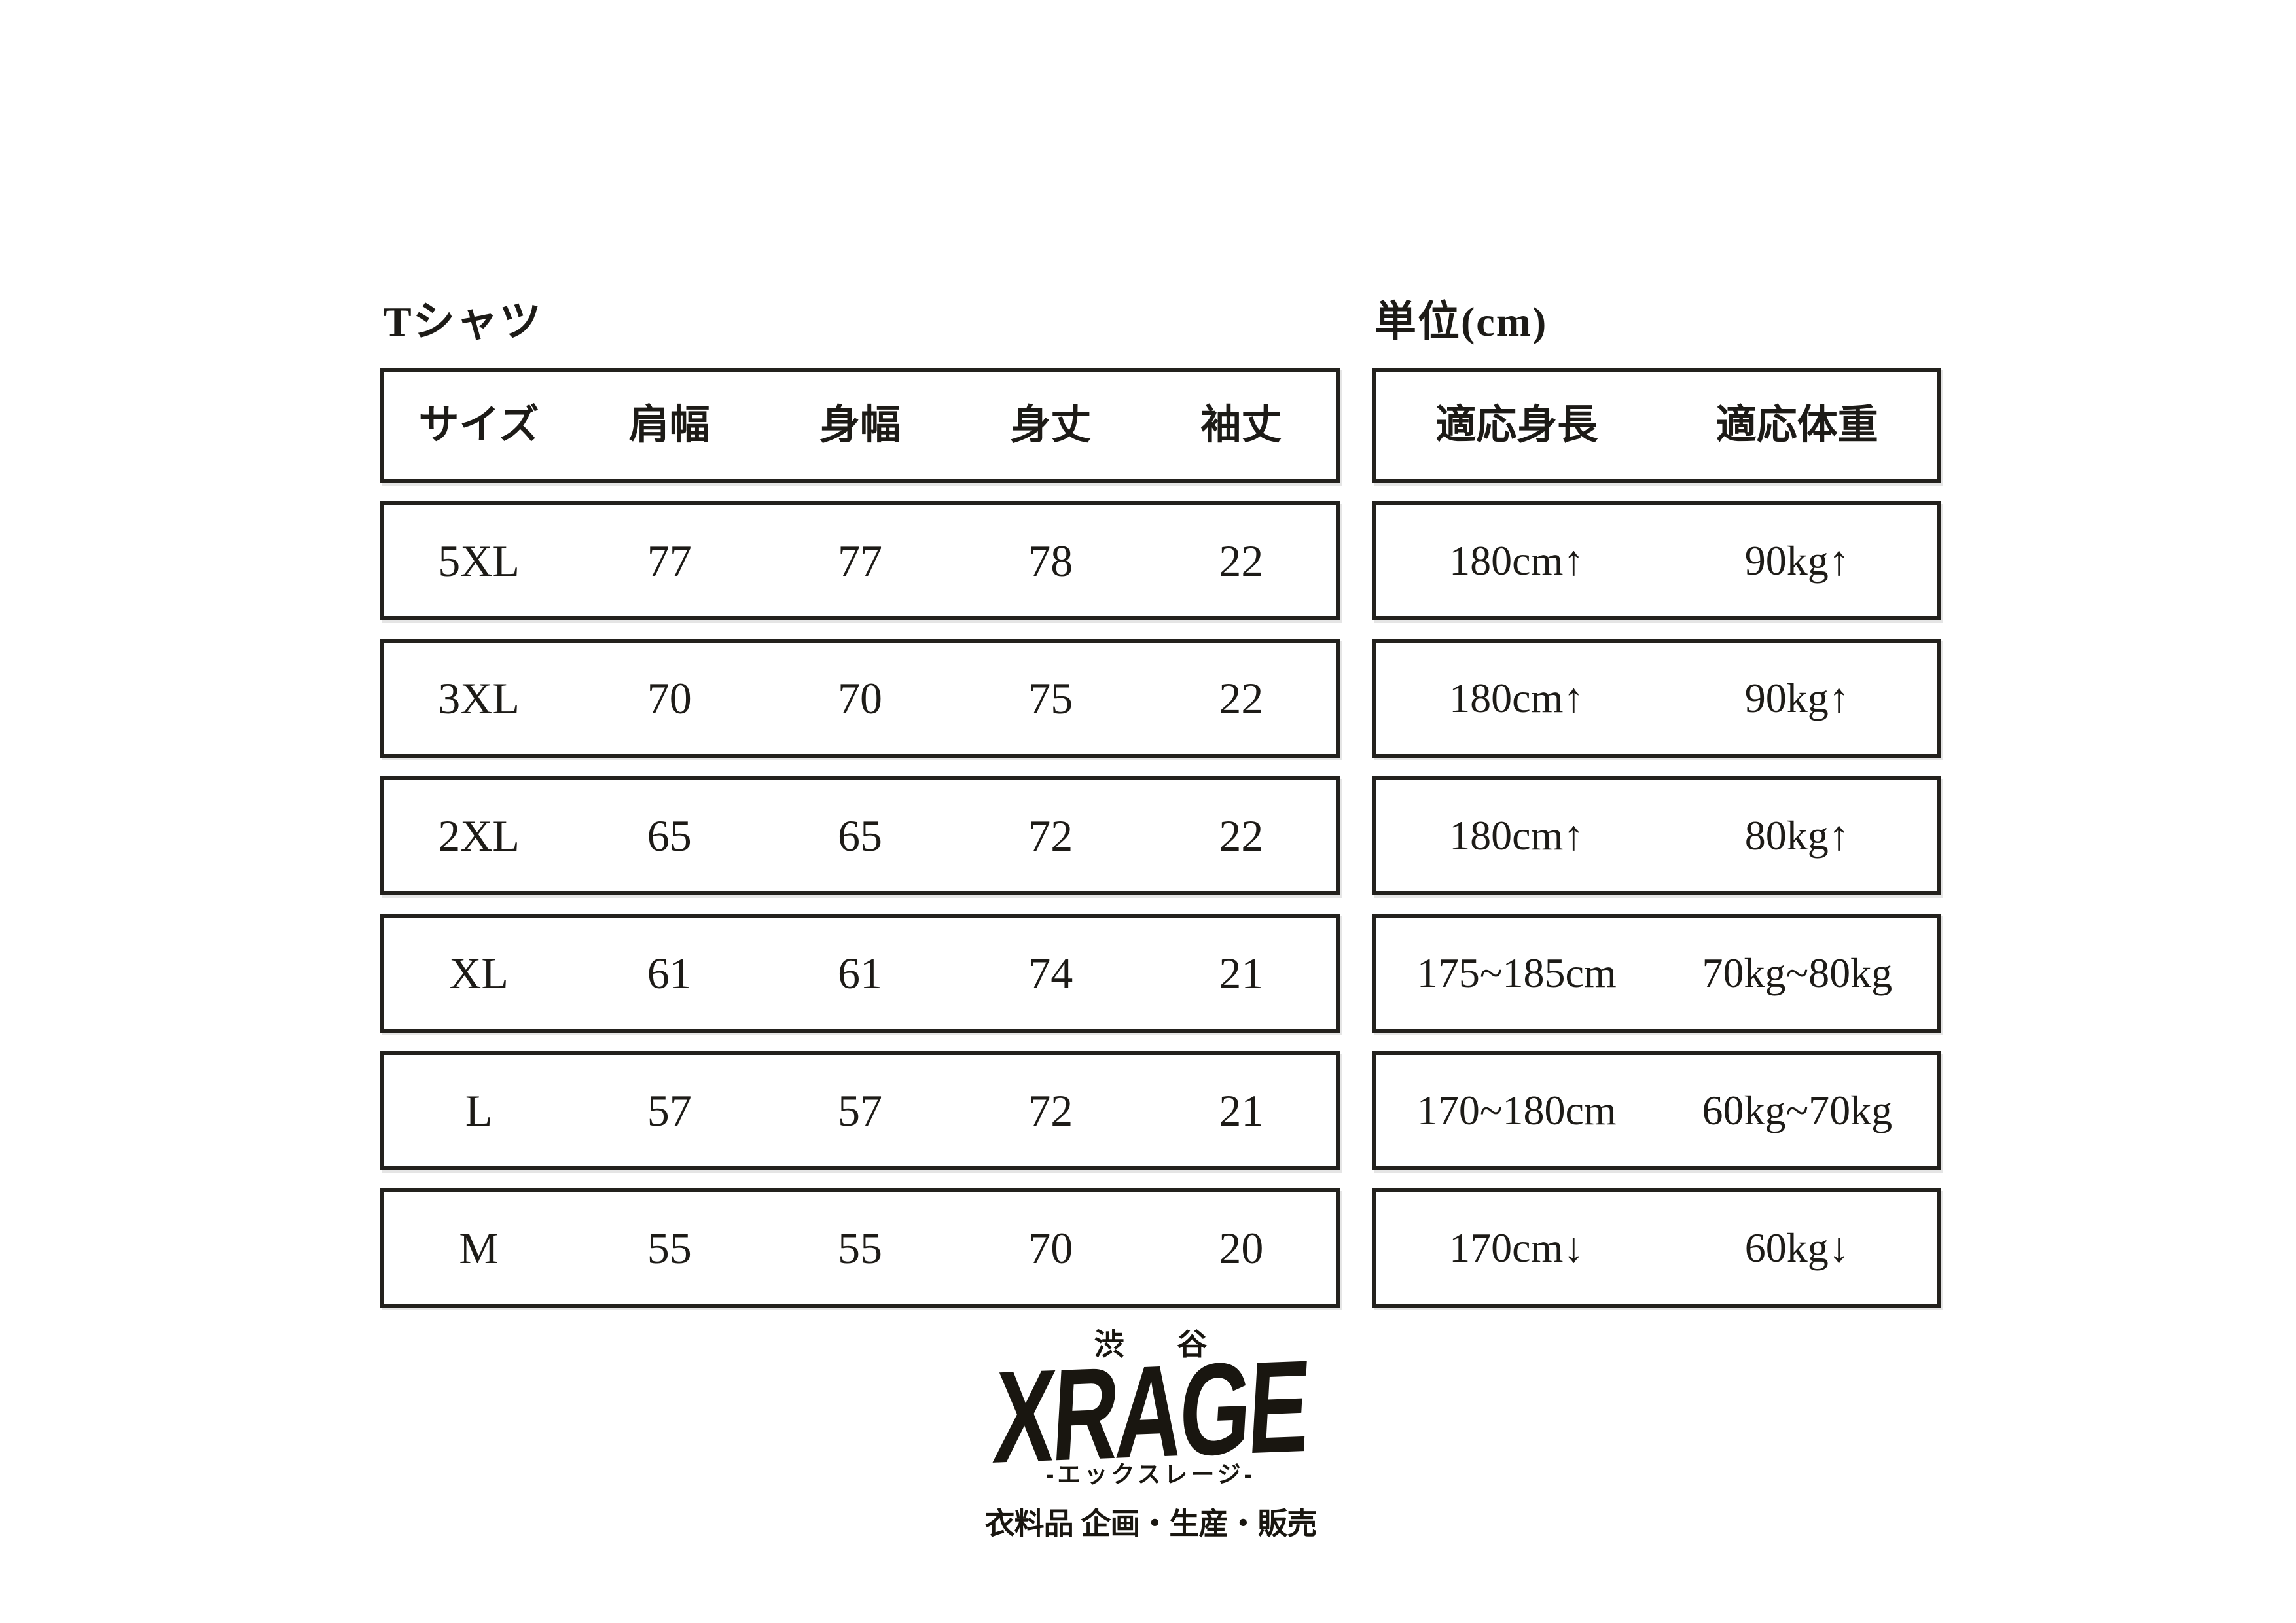 Image resolution: width=2296 pixels, height=1623 pixels. Describe the element at coordinates (669, 425) in the screenshot. I see `size-table-header-shoulder: 肩幅` at that location.